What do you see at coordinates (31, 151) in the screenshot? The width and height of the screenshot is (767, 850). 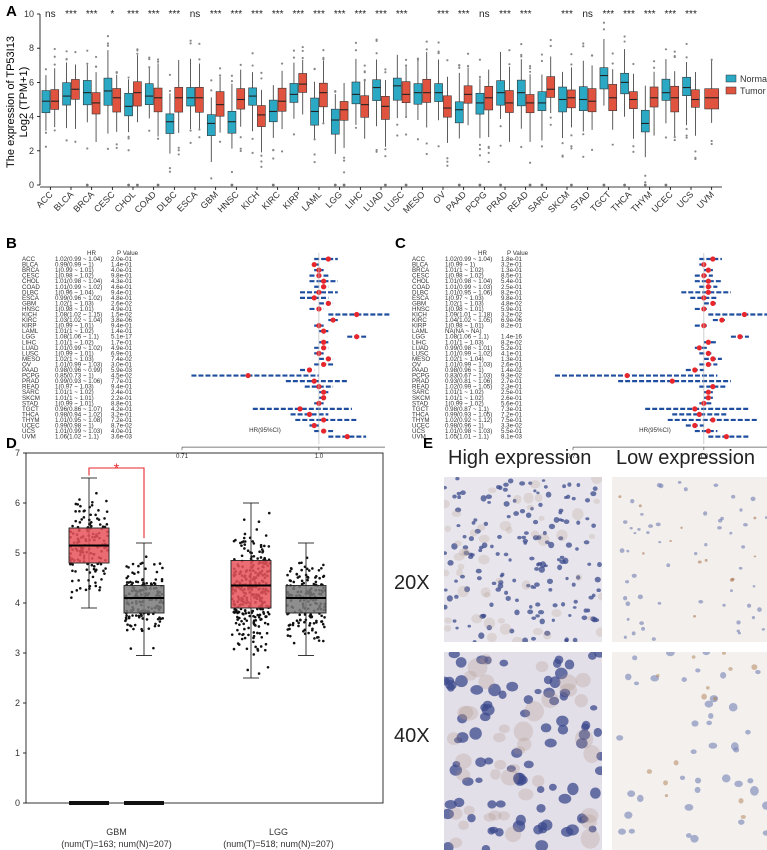 I see `y-tick-label: 2` at bounding box center [31, 151].